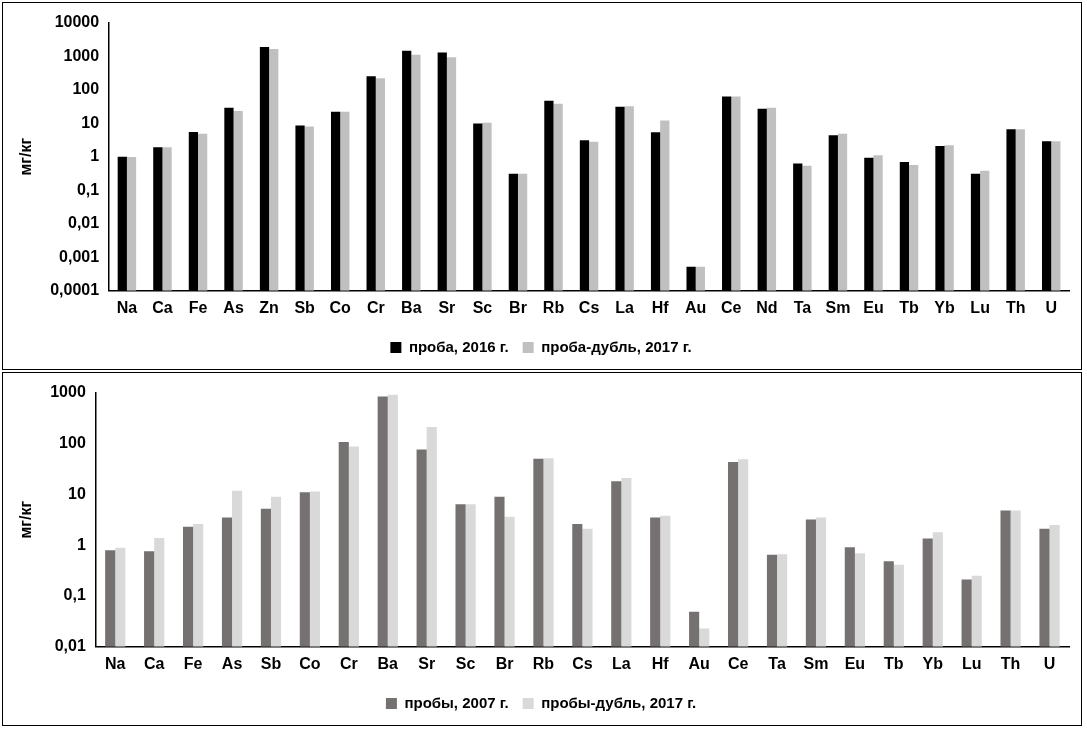 This screenshot has height=729, width=1087. I want to click on legend-label: пробы, 2007 г., so click(456, 702).